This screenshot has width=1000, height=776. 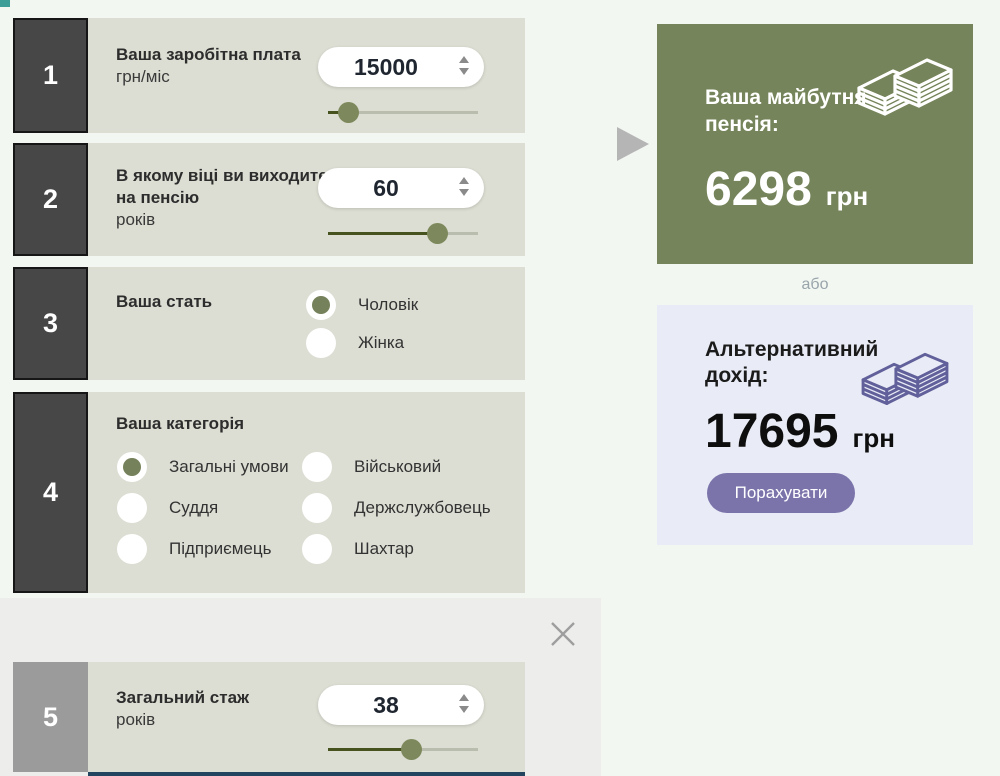 I want to click on step-number-4: 4, so click(x=50, y=492).